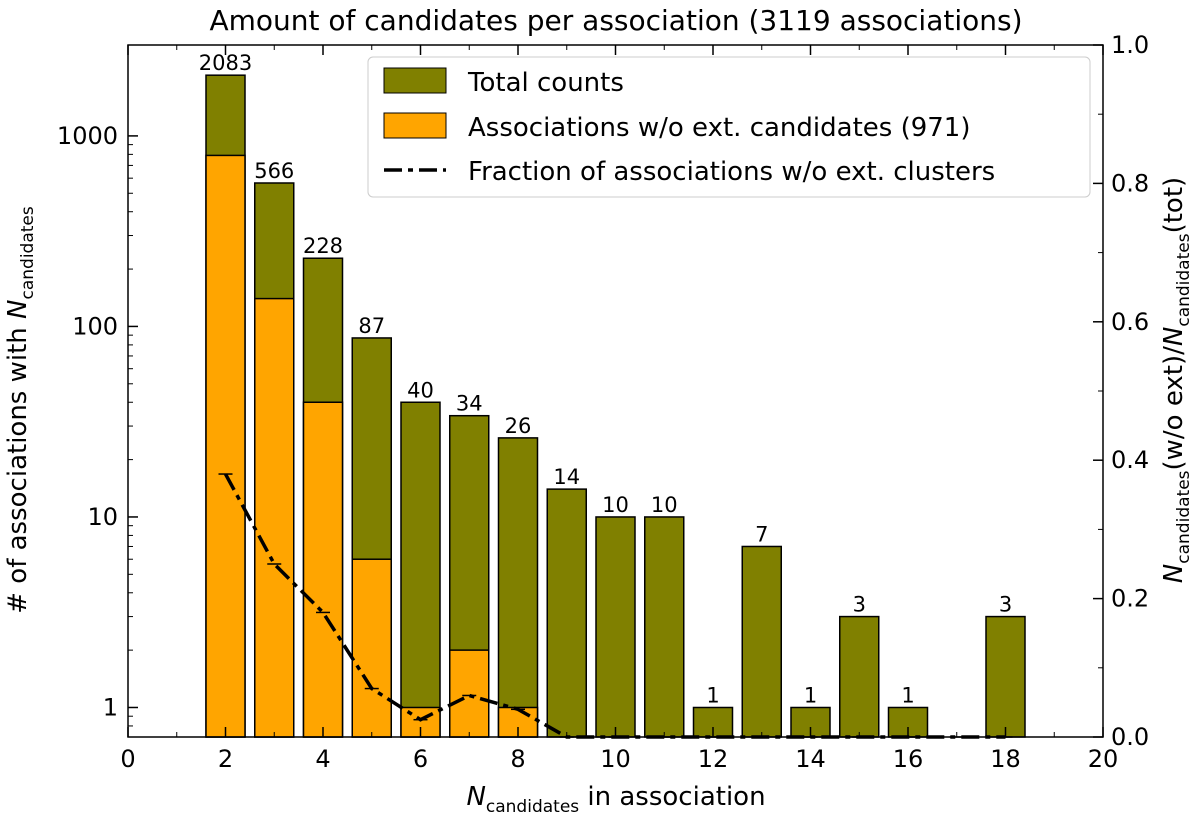 The width and height of the screenshot is (1200, 813). What do you see at coordinates (810, 759) in the screenshot?
I see `x-tick-label-14: 14` at bounding box center [810, 759].